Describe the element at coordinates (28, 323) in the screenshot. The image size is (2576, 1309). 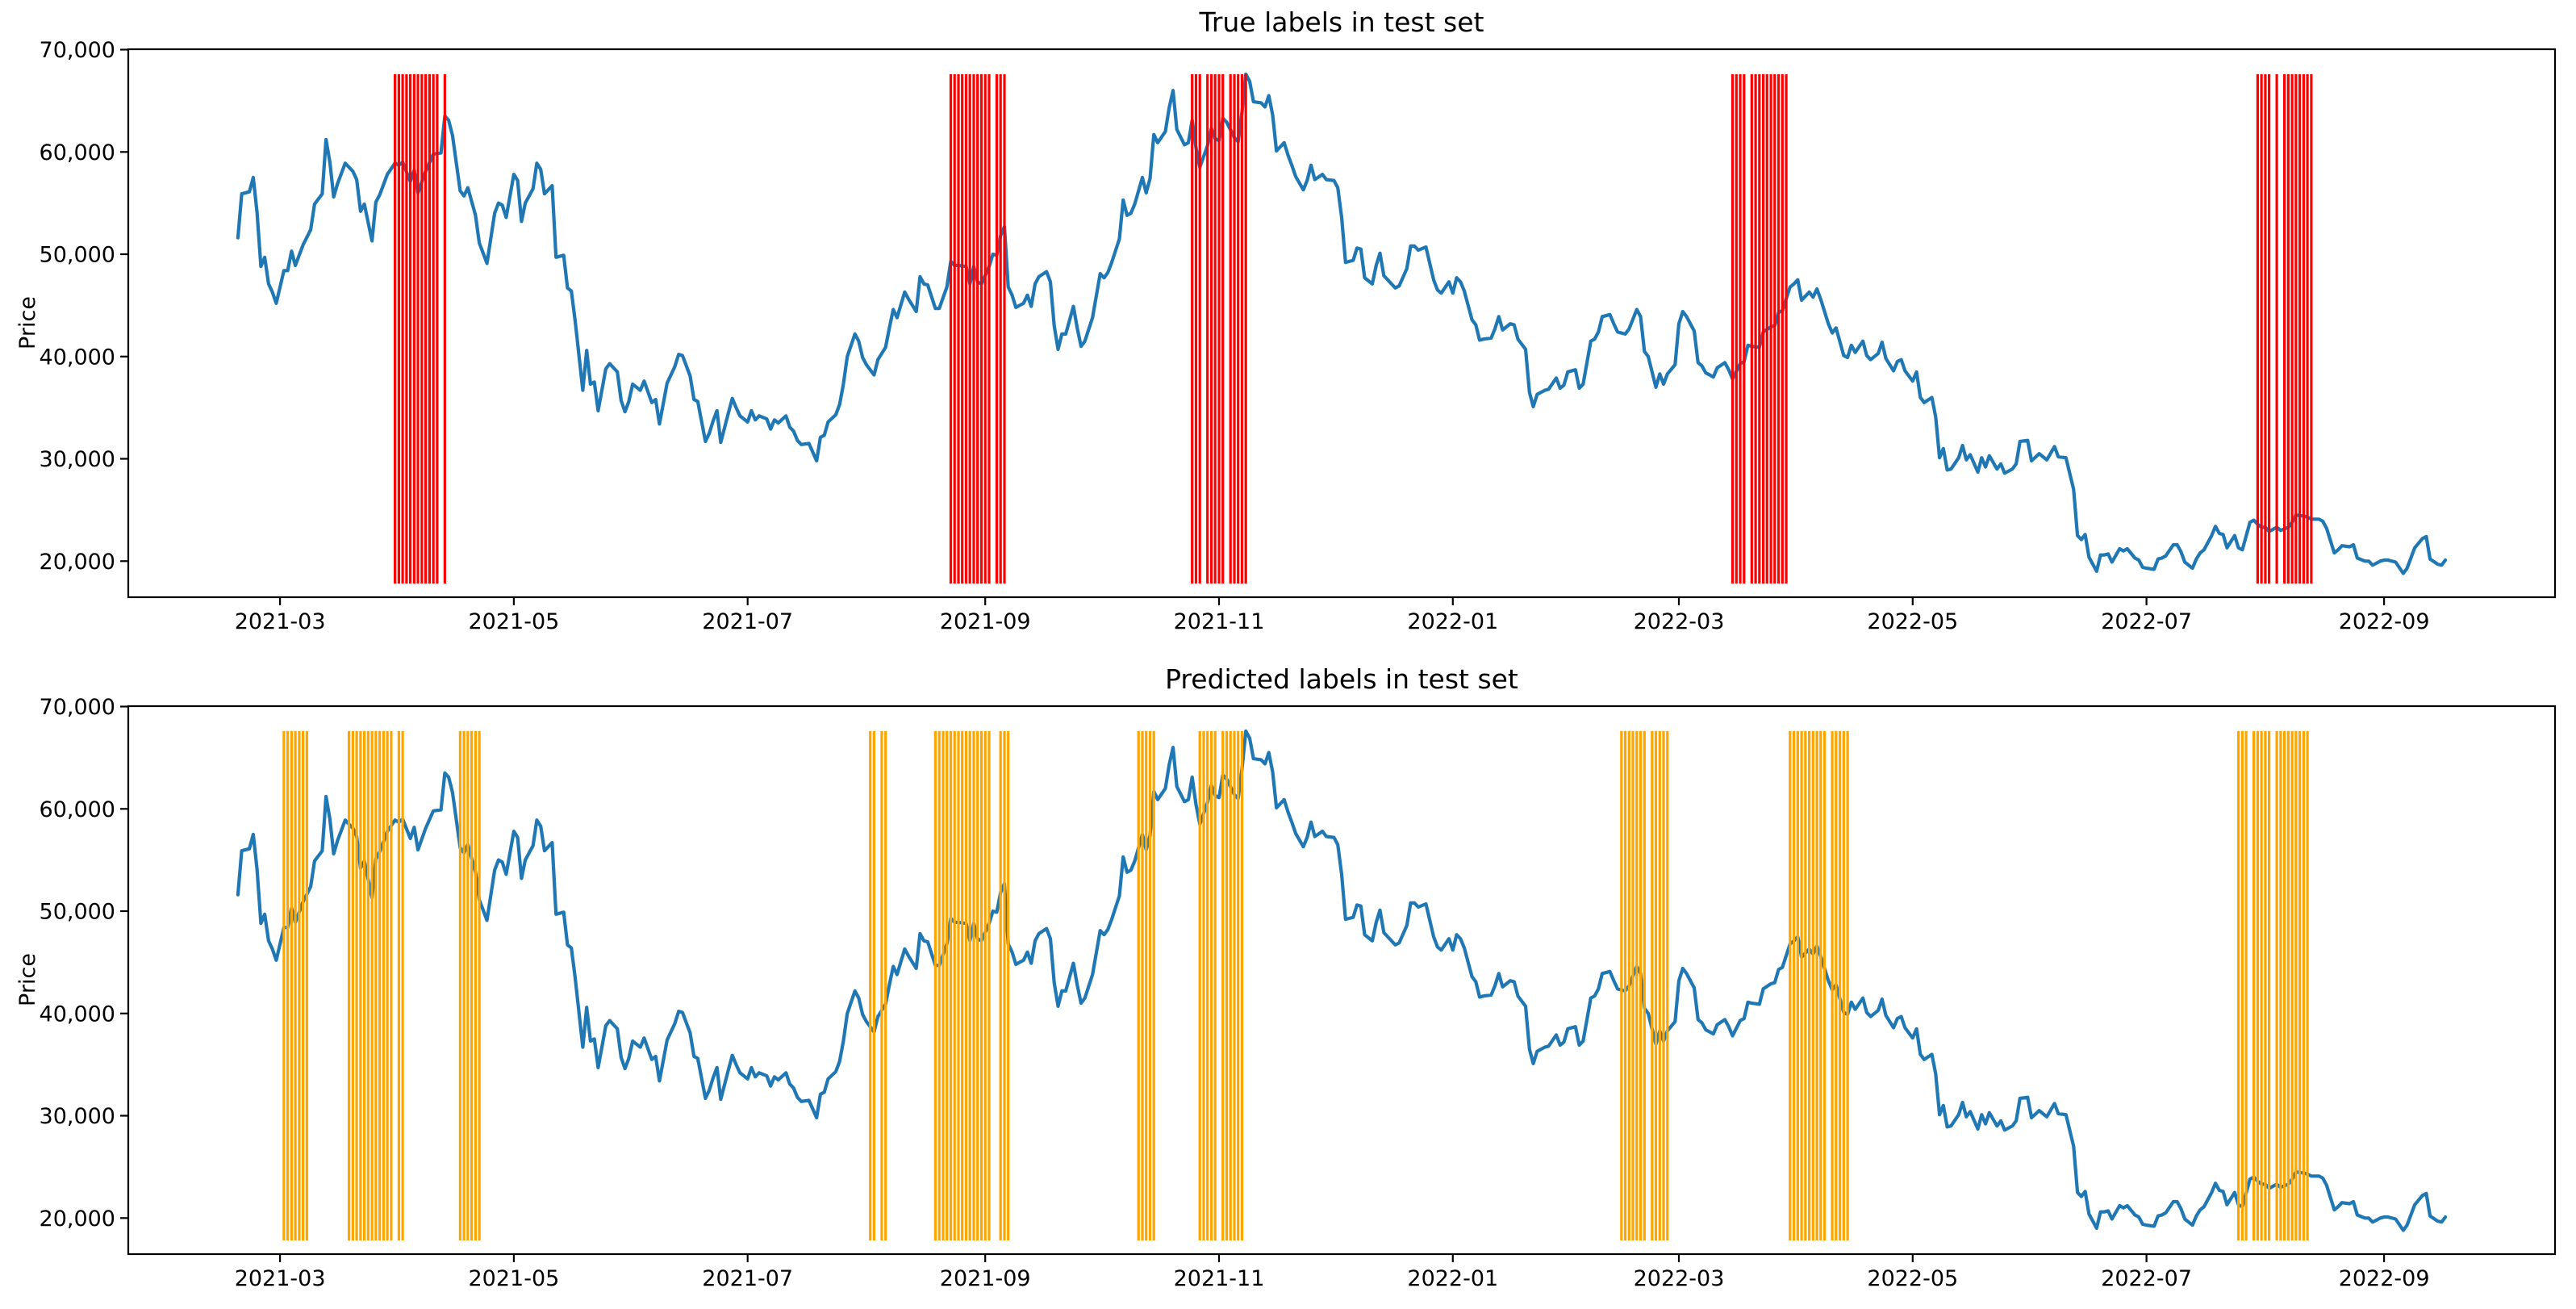
I see `top-chart-y-axis-label: Price` at that location.